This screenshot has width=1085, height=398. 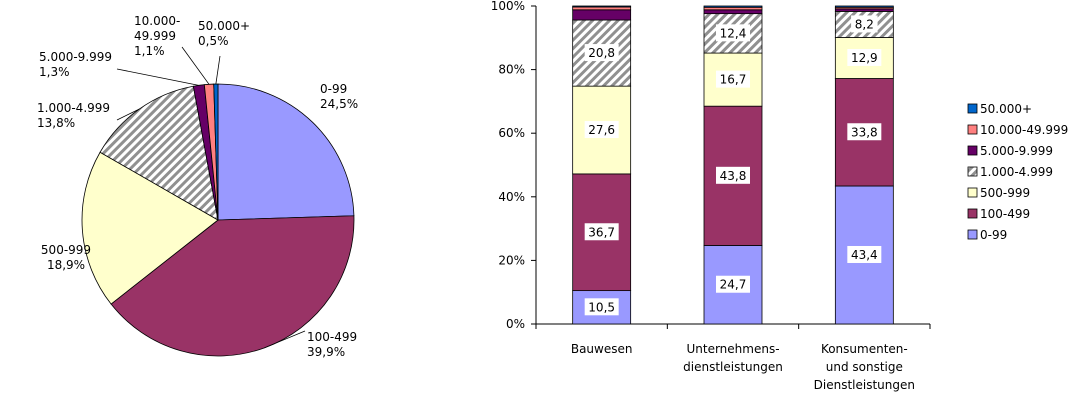 What do you see at coordinates (73, 115) in the screenshot?
I see `pie-label-1-000-4-999: 1.000-4.999 13,8%` at bounding box center [73, 115].